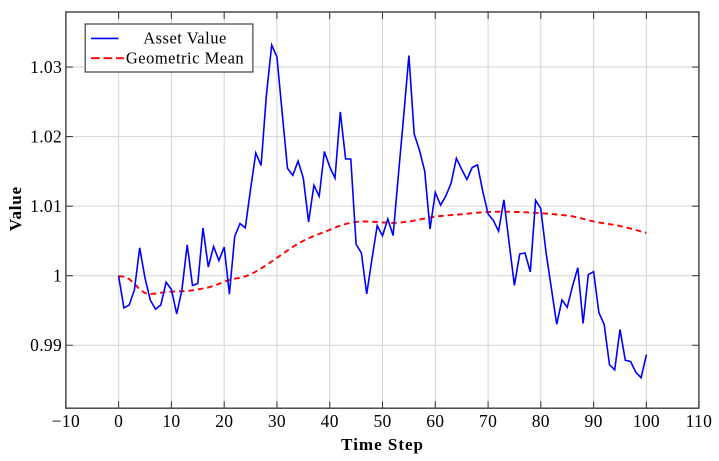 The height and width of the screenshot is (461, 719). Describe the element at coordinates (224, 421) in the screenshot. I see `svg-text: 20` at that location.